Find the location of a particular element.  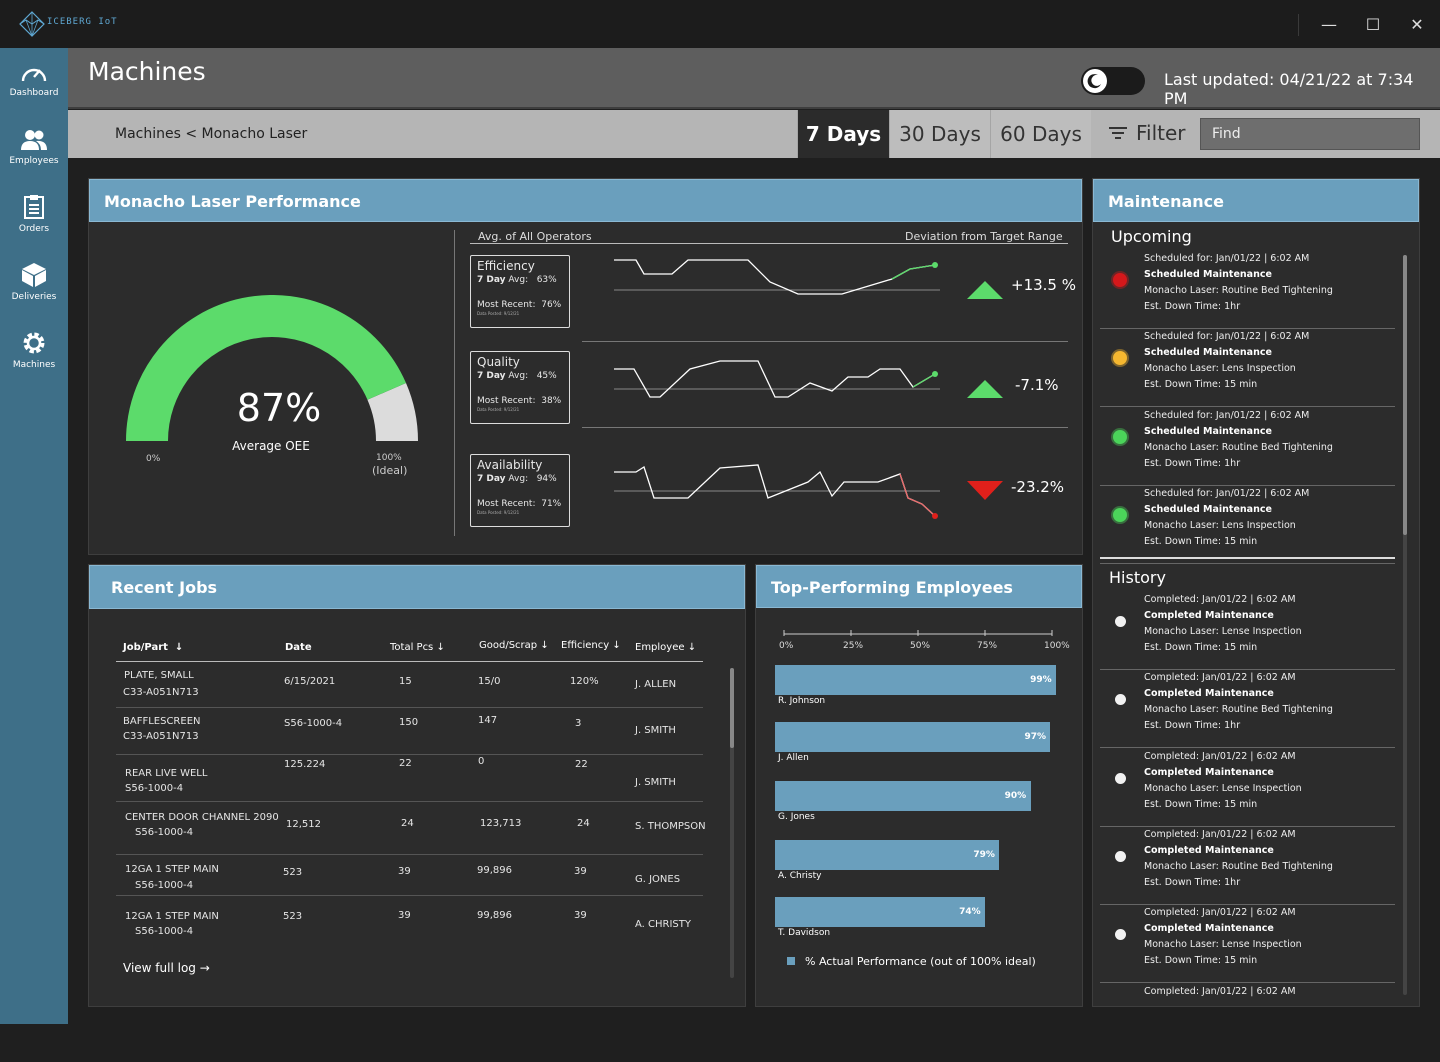

jobs-scrollbar is located at coordinates (732, 823).